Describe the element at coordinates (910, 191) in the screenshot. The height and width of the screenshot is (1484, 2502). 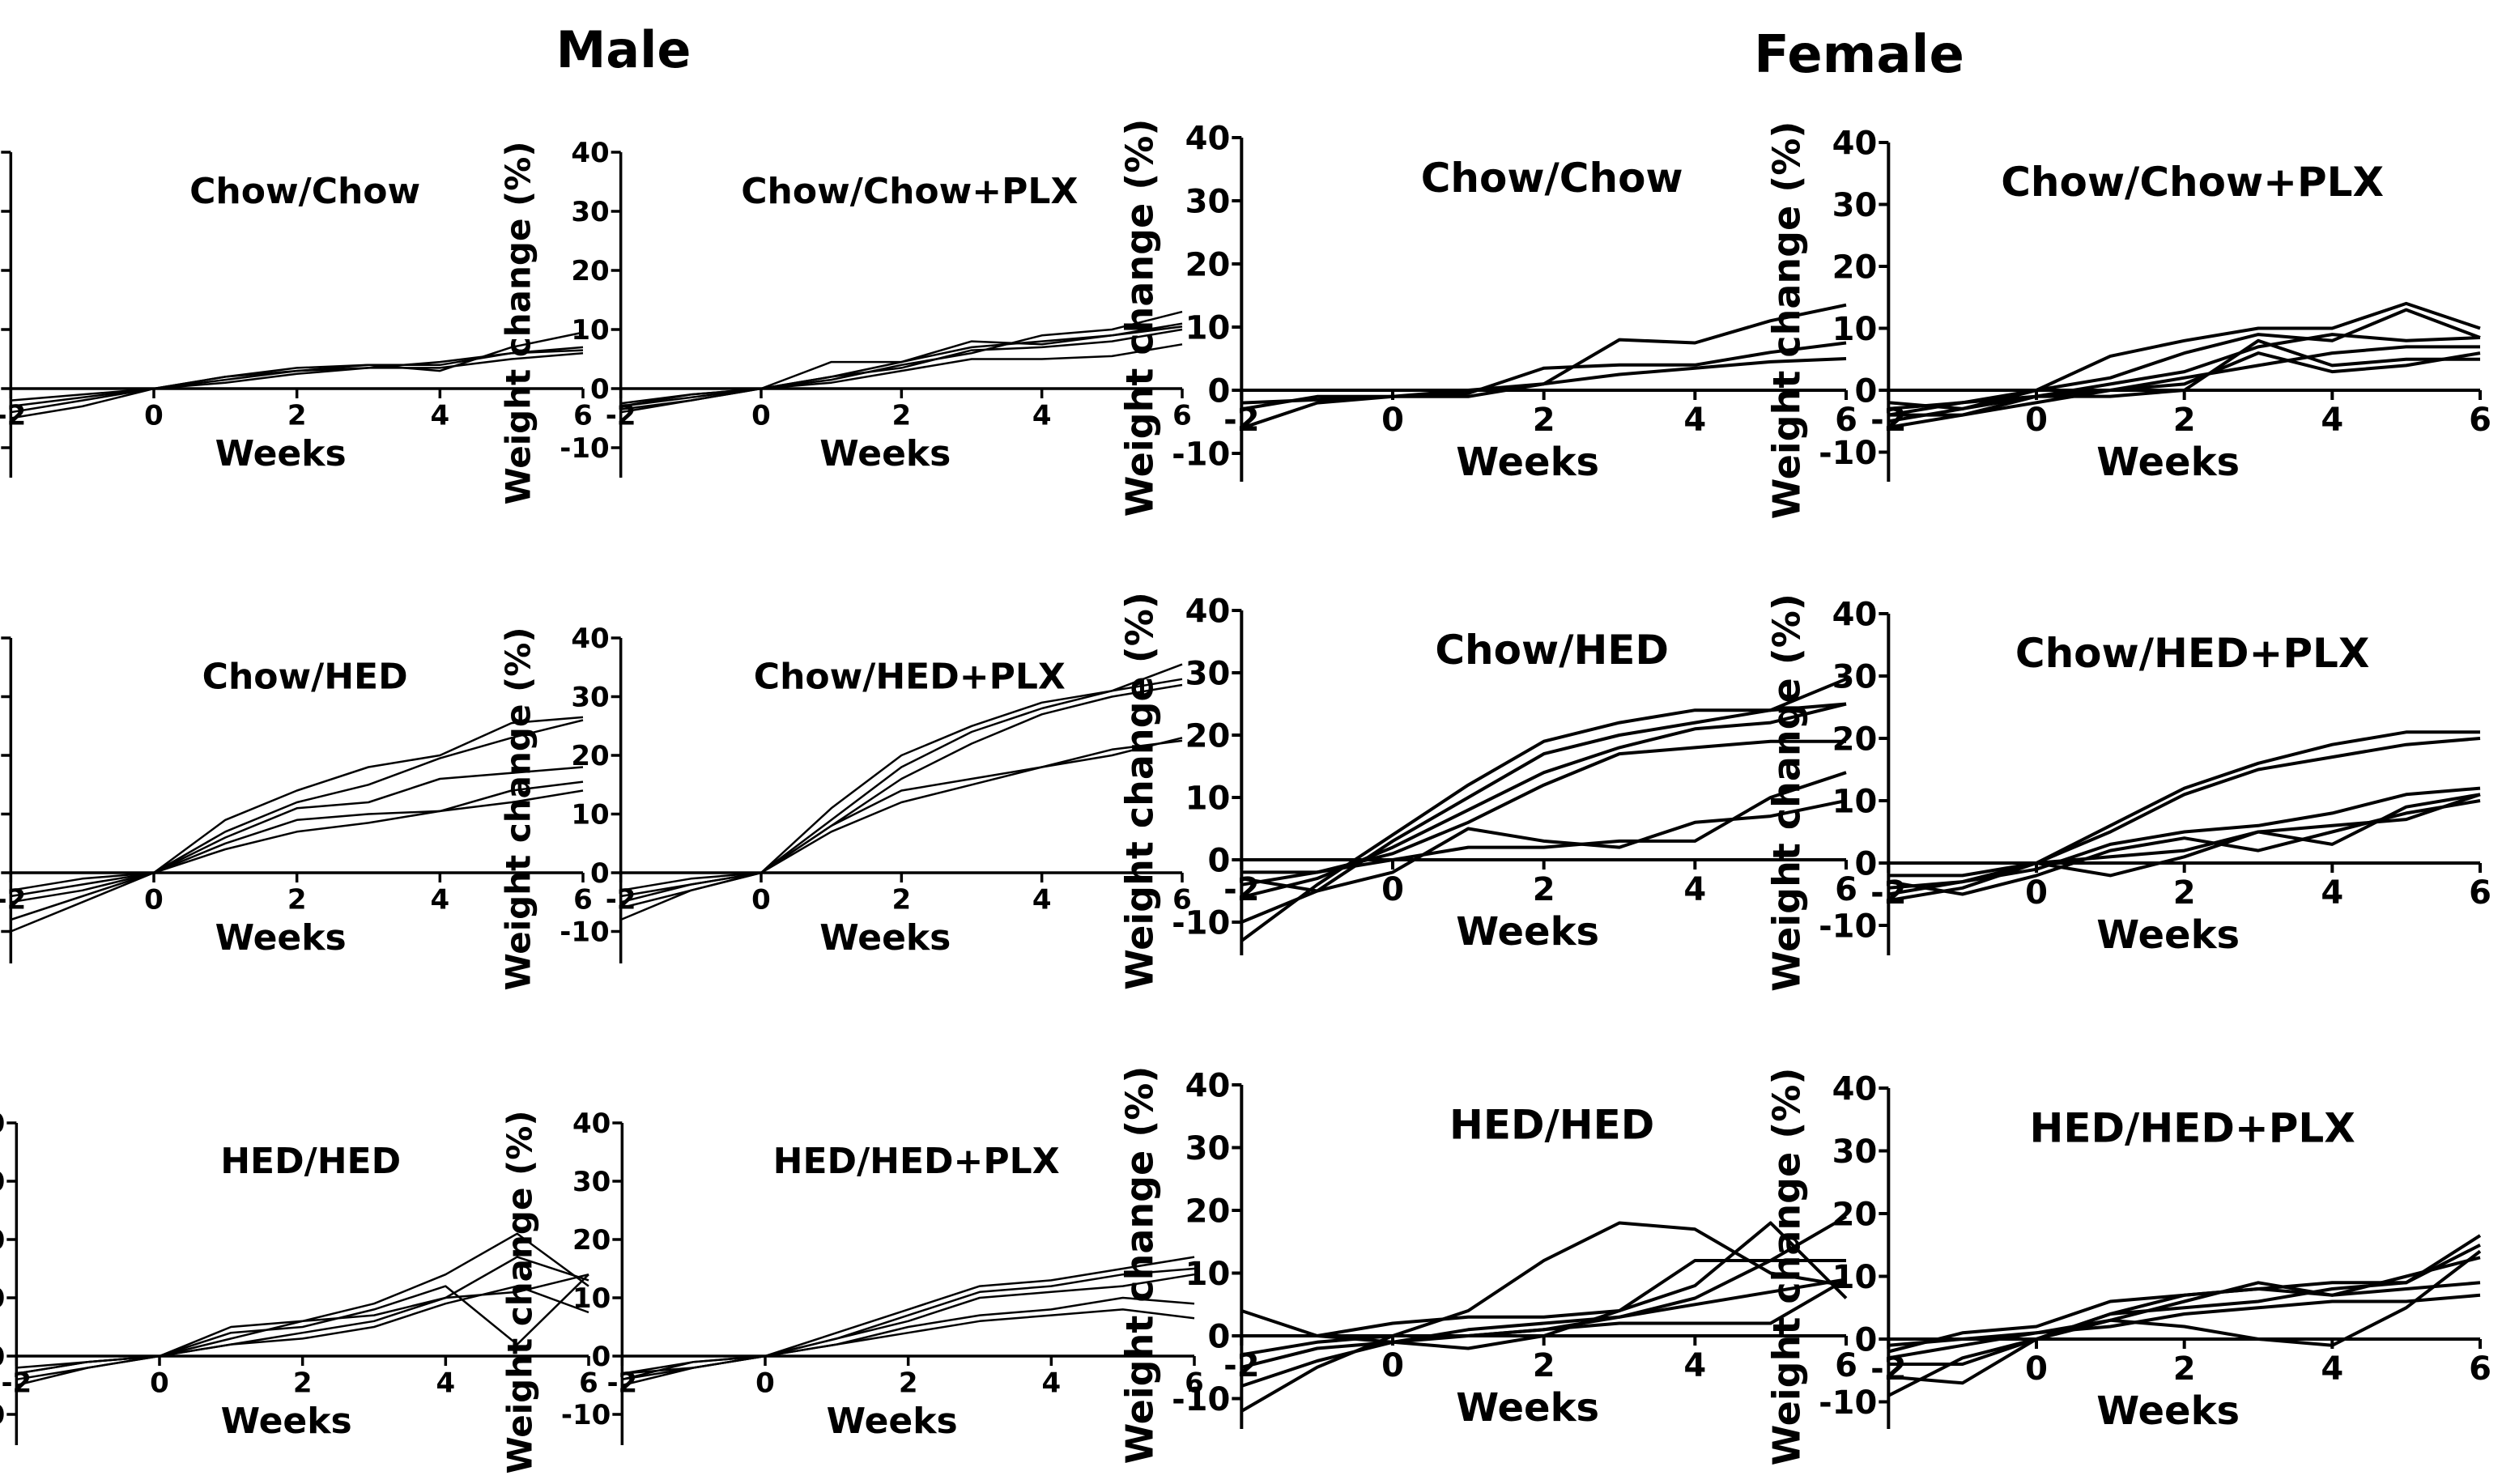
I see `panel-title: Chow/Chow+PLX` at that location.